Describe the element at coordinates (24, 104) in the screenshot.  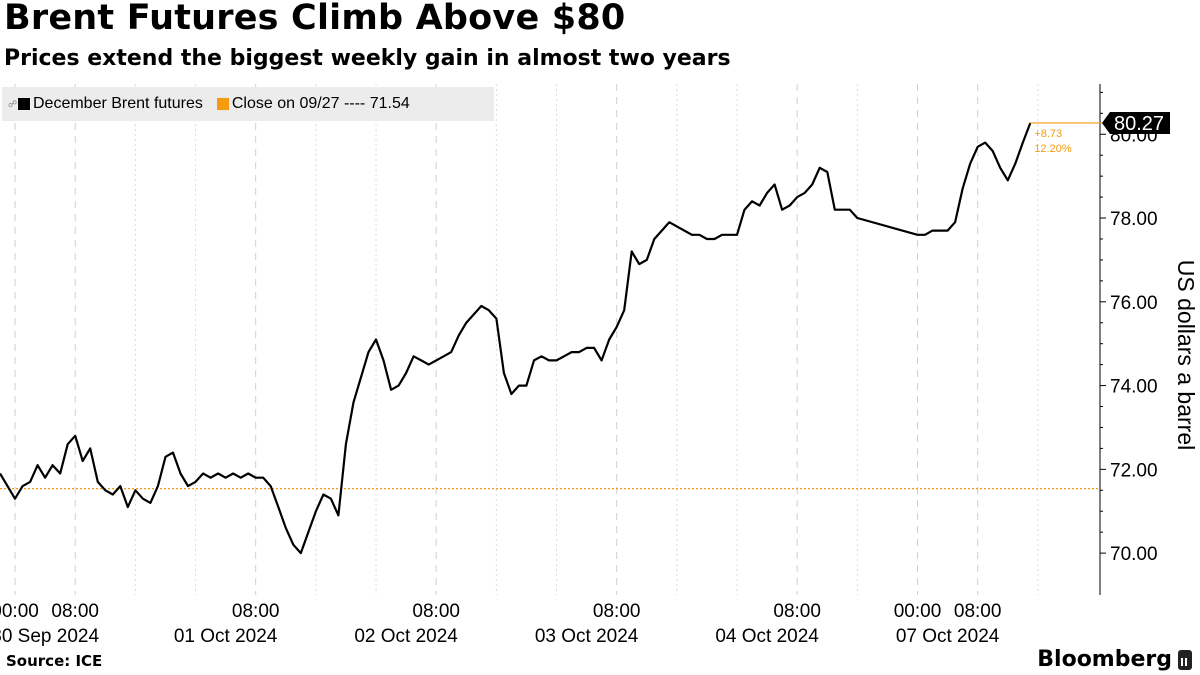
I see `legend-swatch-brent` at that location.